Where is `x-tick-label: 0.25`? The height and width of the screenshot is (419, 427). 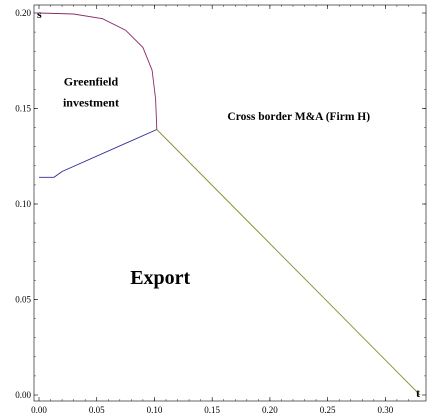 x-tick-label: 0.25 is located at coordinates (328, 410).